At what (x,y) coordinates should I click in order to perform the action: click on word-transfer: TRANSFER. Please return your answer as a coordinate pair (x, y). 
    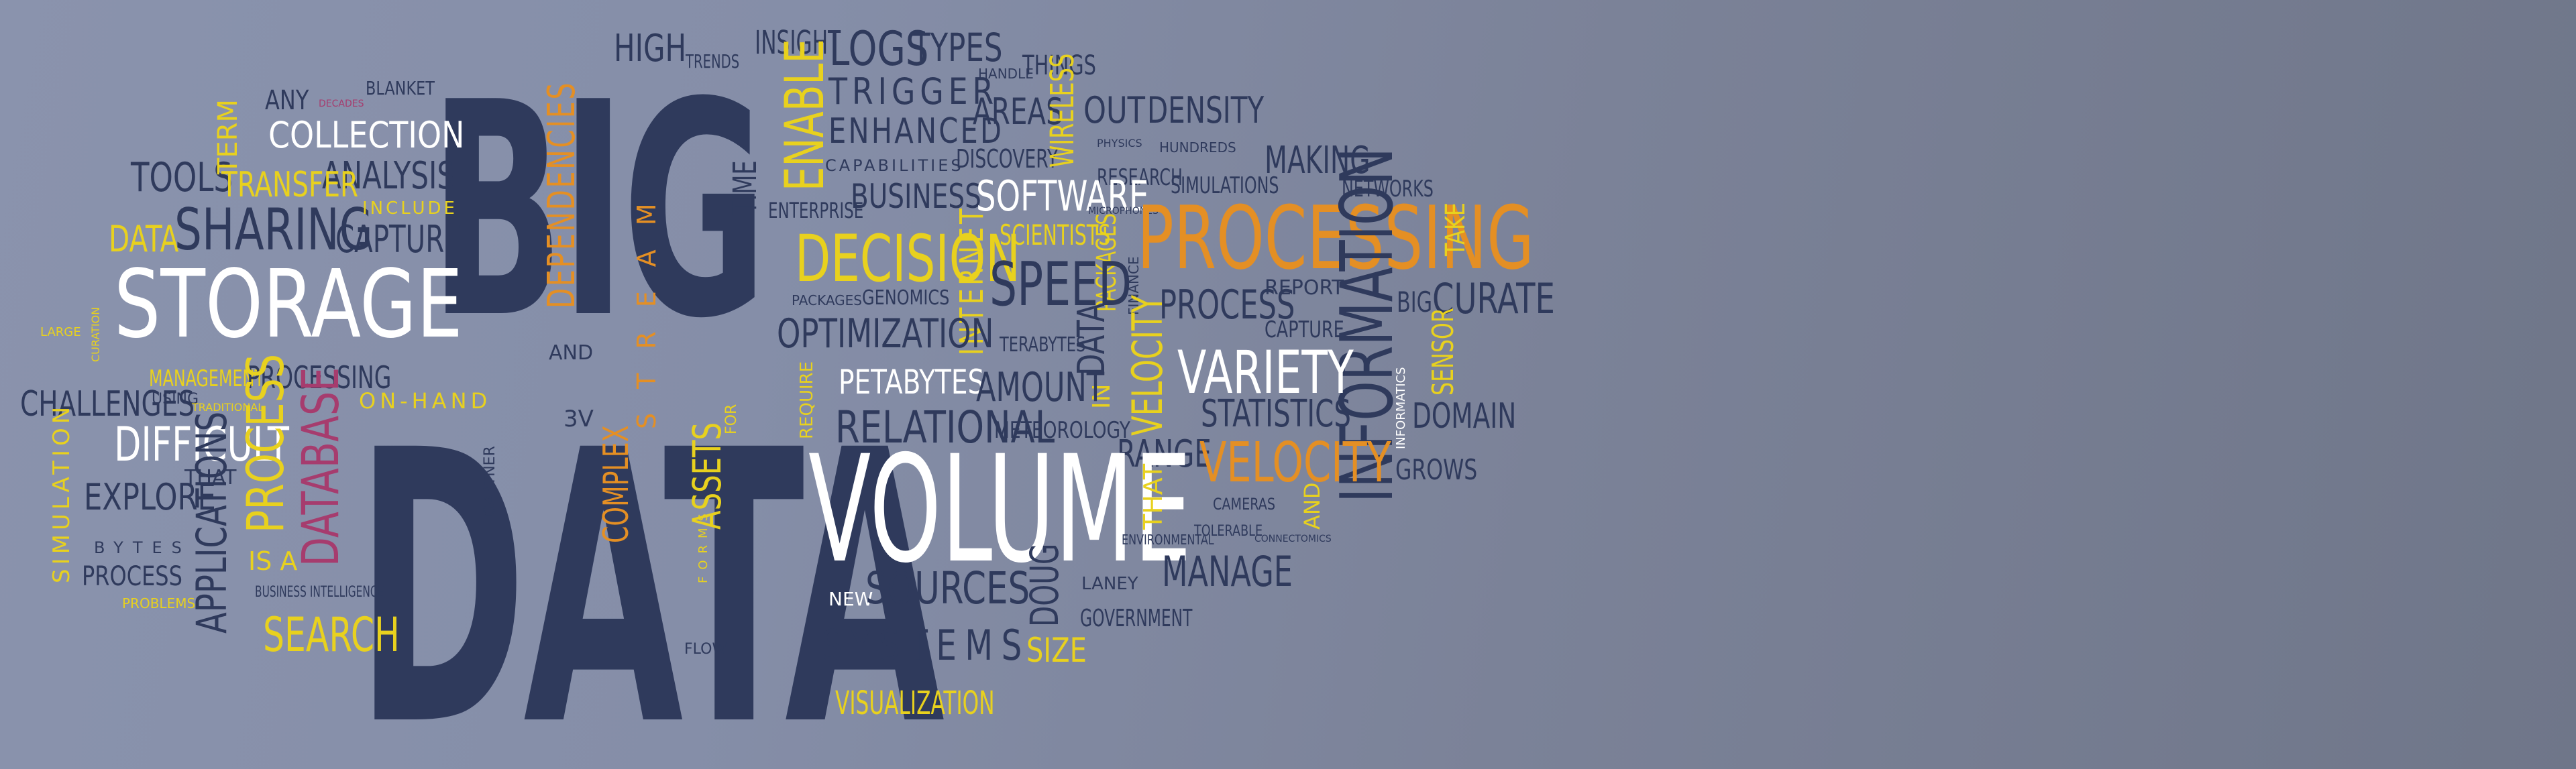
    Looking at the image, I should click on (290, 185).